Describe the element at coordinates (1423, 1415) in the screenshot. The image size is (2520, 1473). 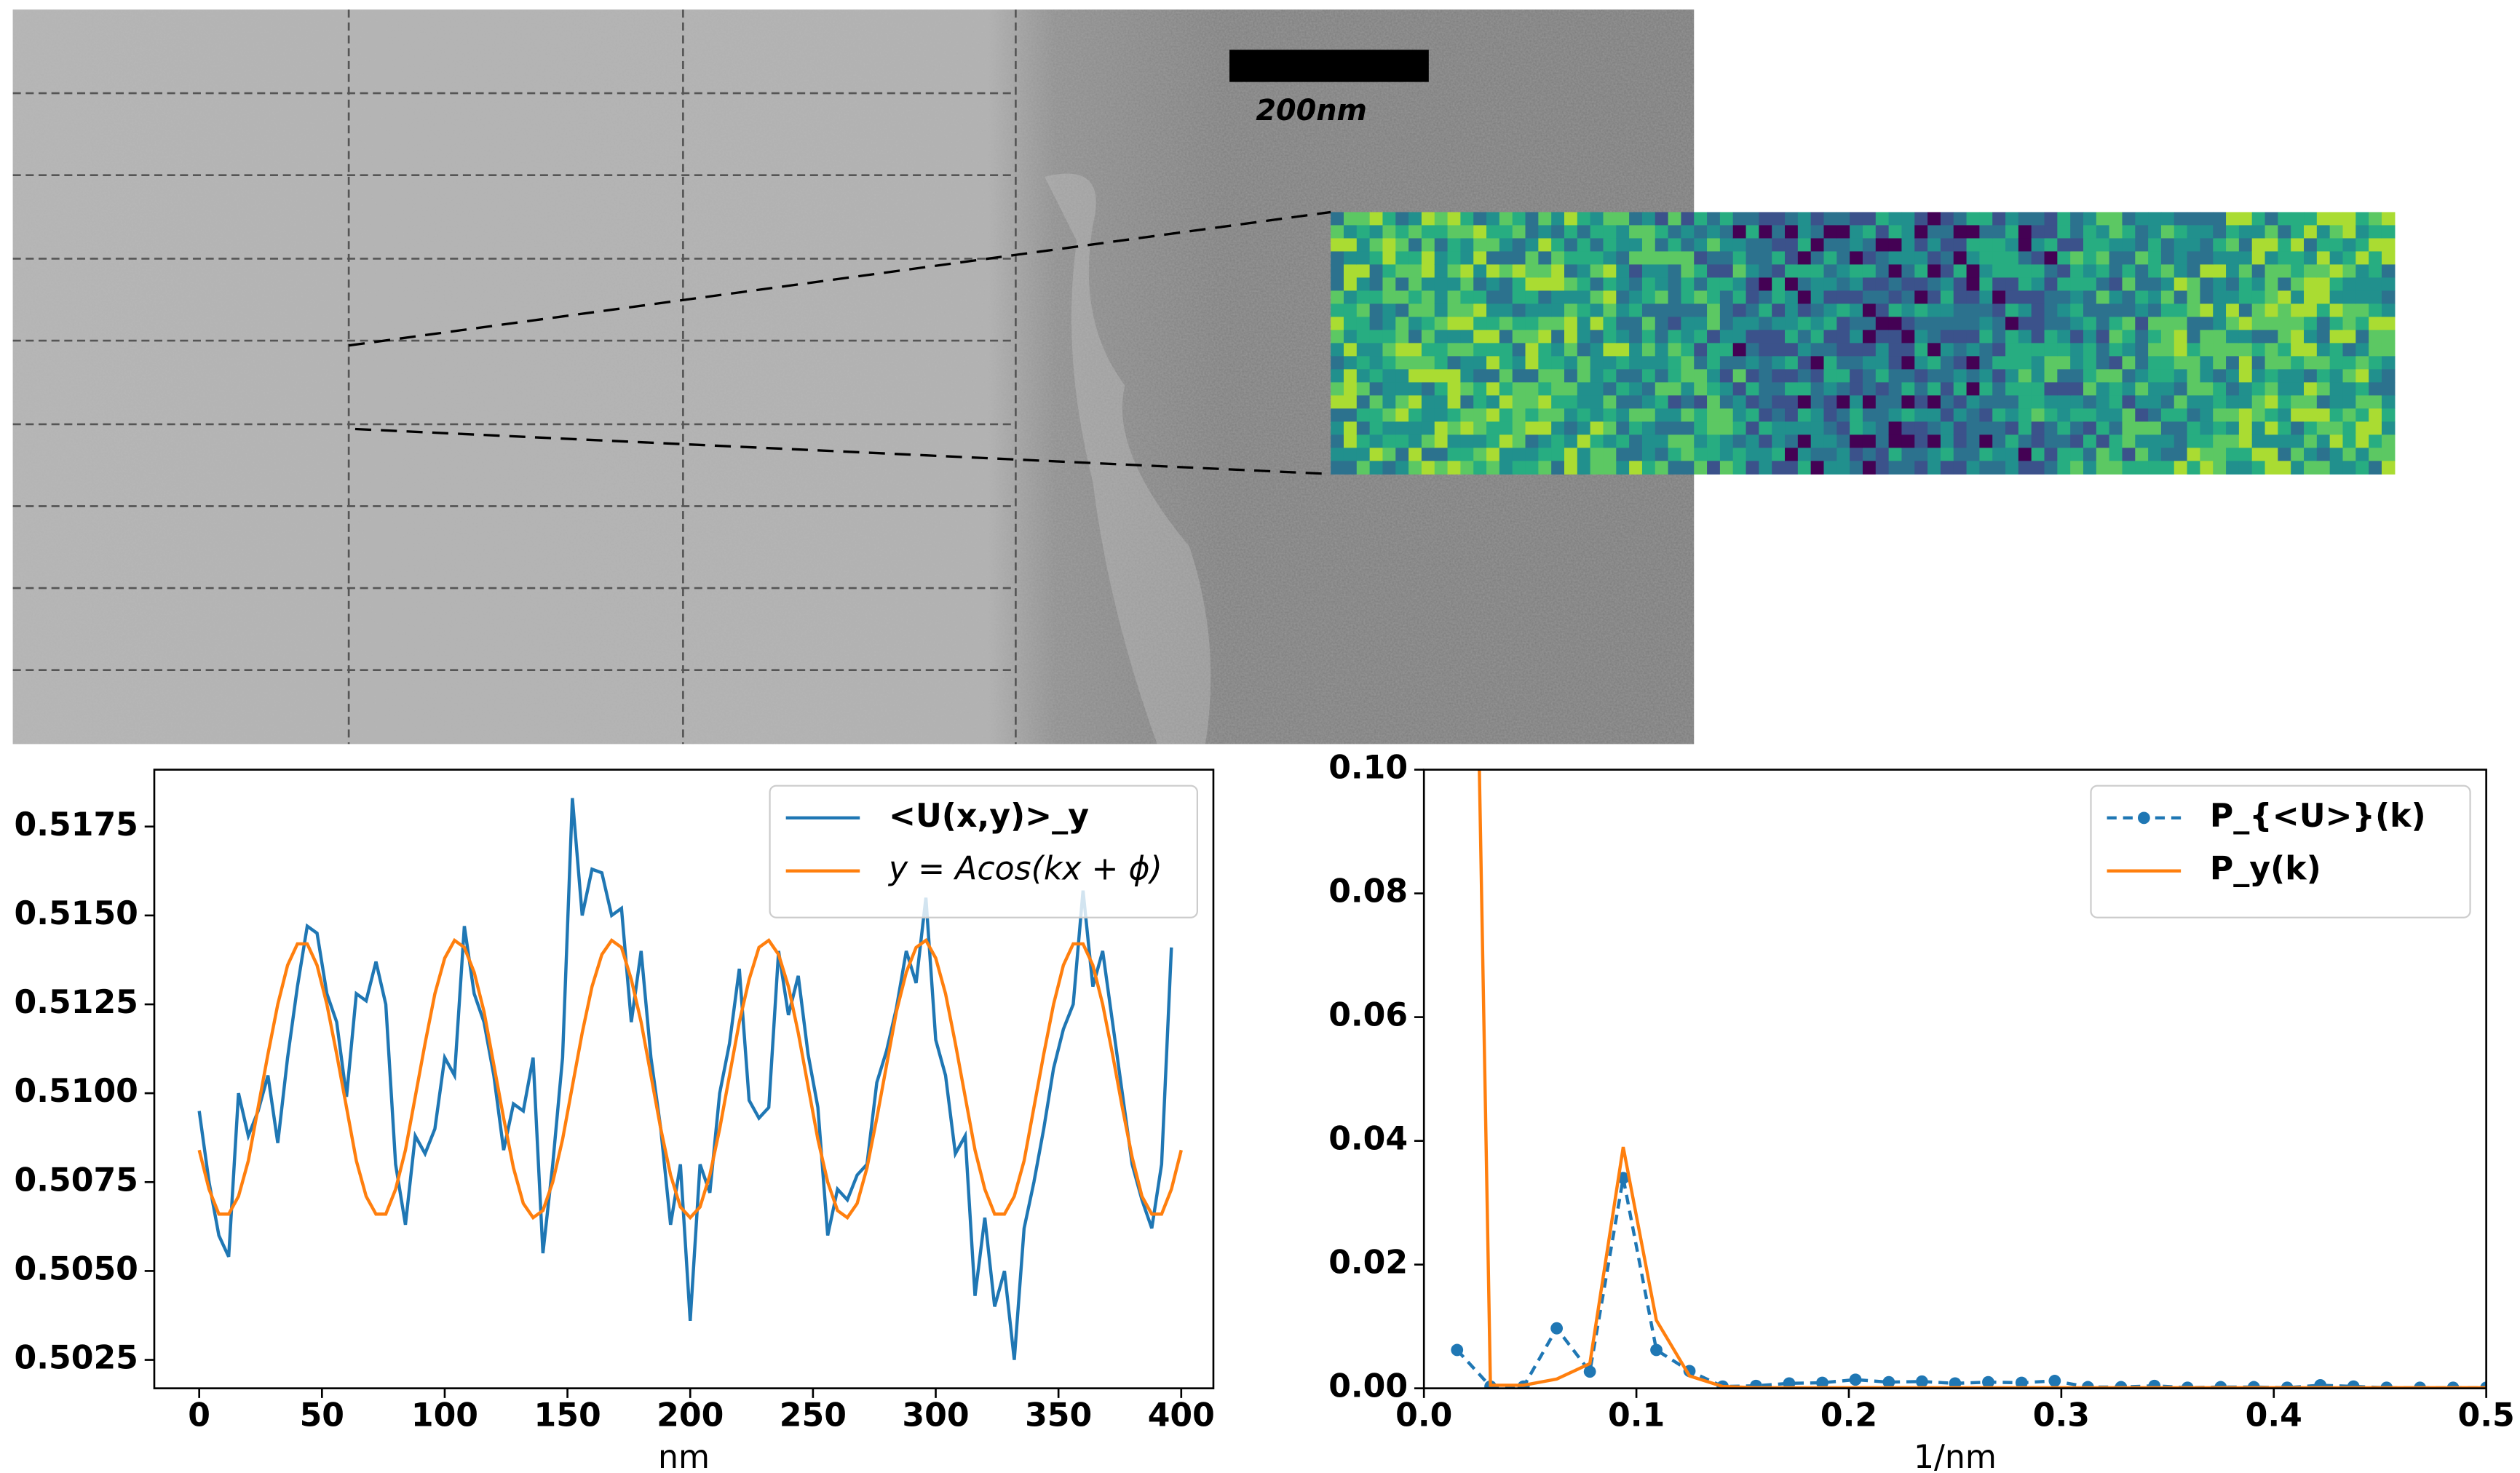
I see `x-tick-label: 0.0` at that location.